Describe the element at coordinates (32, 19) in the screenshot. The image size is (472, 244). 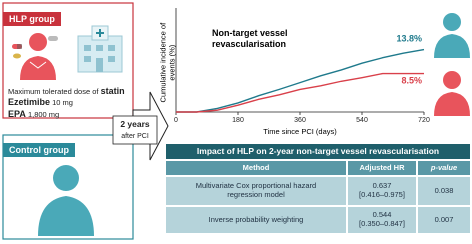
I see `hlp-title: HLP group` at that location.